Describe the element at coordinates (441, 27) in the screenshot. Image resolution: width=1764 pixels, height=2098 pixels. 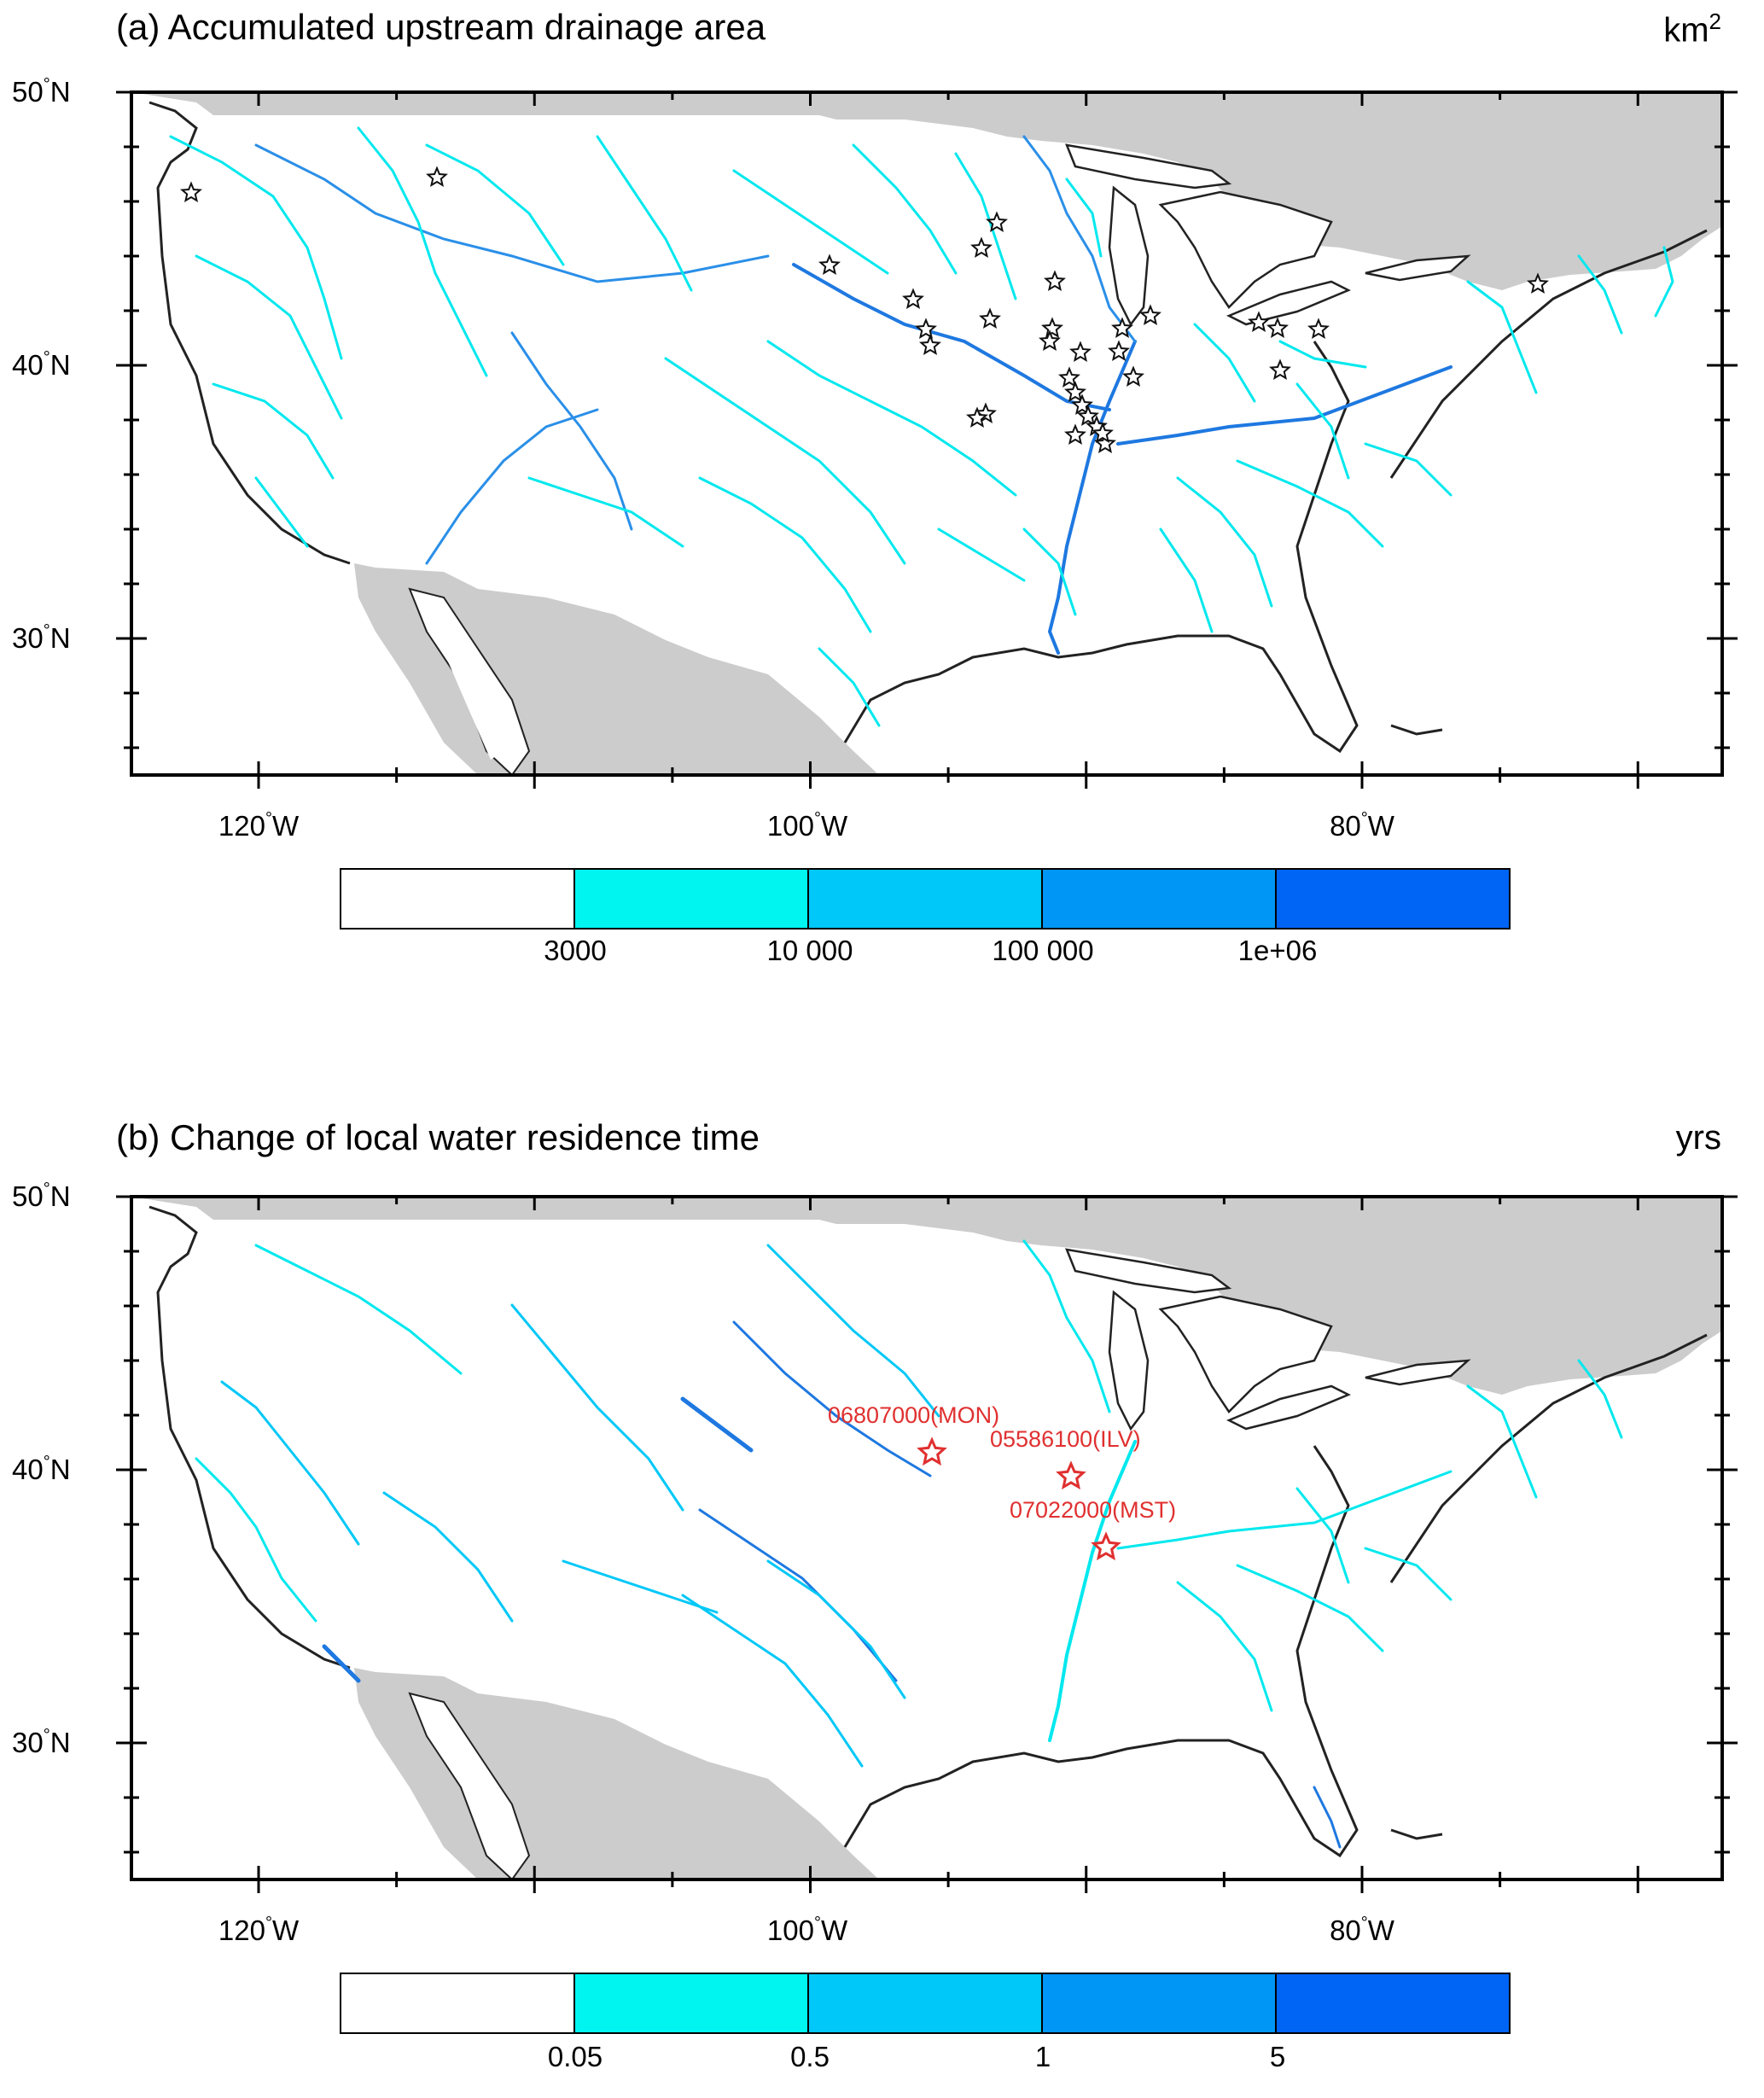
I see `panel-title: (a) Accumulated upstream drainage area` at that location.